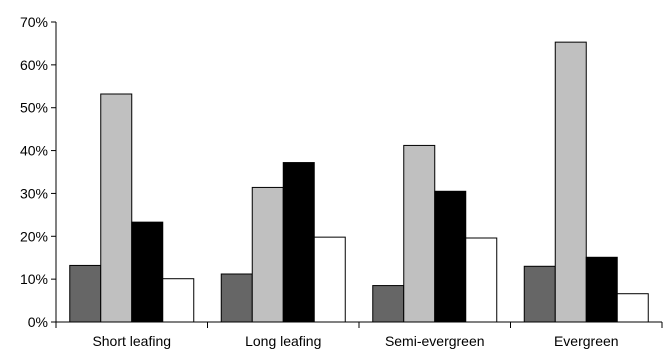 Image resolution: width=666 pixels, height=355 pixels. What do you see at coordinates (34, 193) in the screenshot?
I see `y-tick-label: 30%` at bounding box center [34, 193].